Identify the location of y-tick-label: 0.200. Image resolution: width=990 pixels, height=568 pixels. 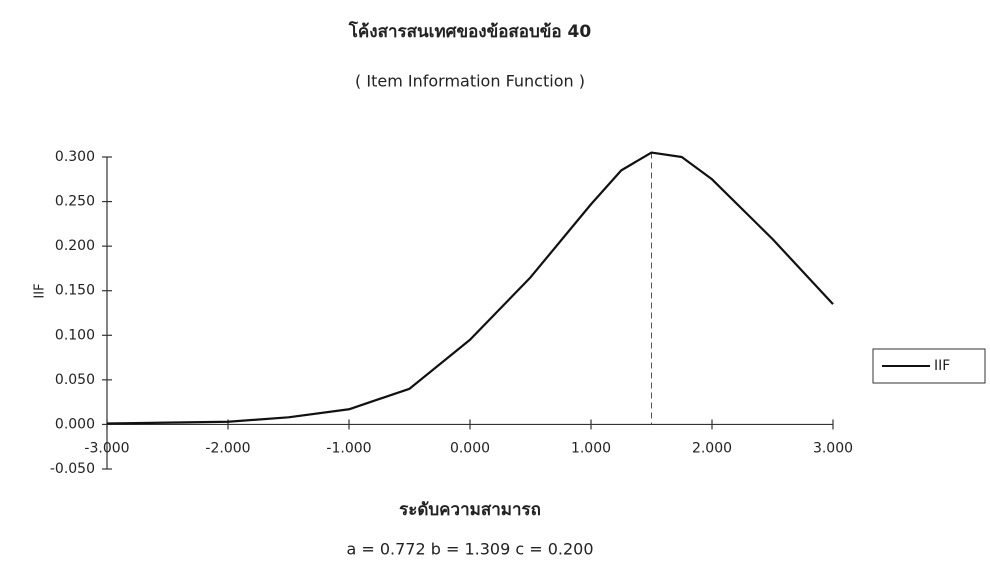
(75, 246).